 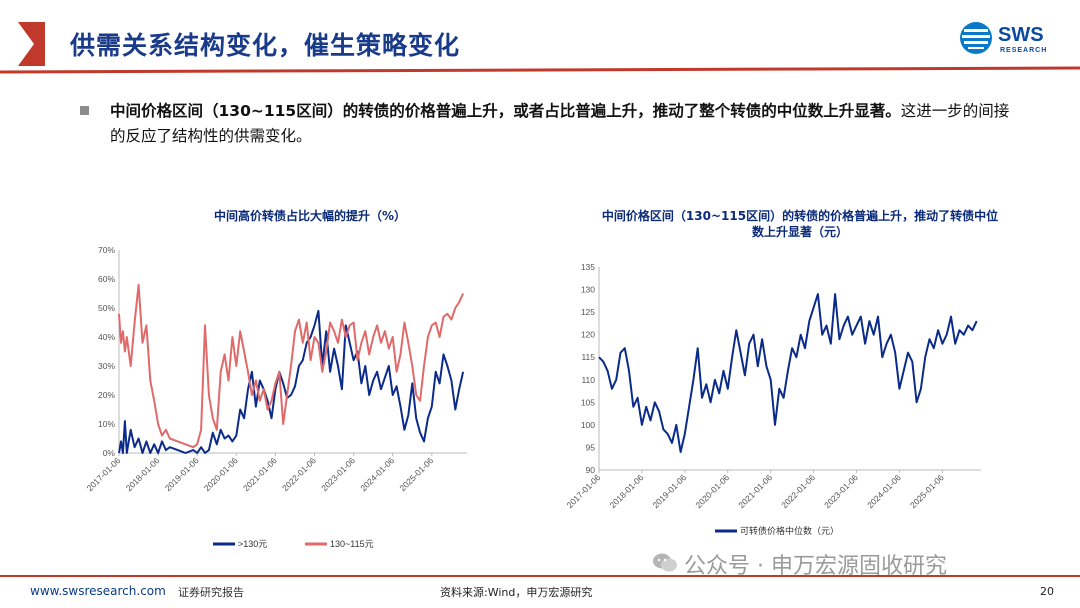 What do you see at coordinates (104, 474) in the screenshot?
I see `chart1-x-tick-label: 2017-01-06` at bounding box center [104, 474].